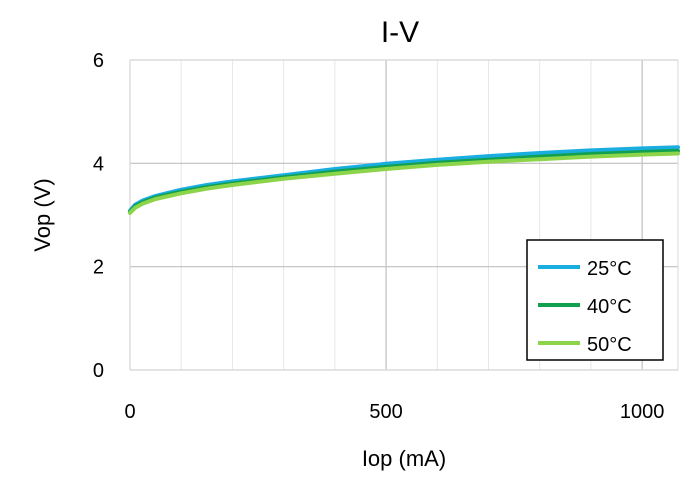 The height and width of the screenshot is (477, 692). I want to click on x-tick-labels: 0 500 1000, so click(394, 412).